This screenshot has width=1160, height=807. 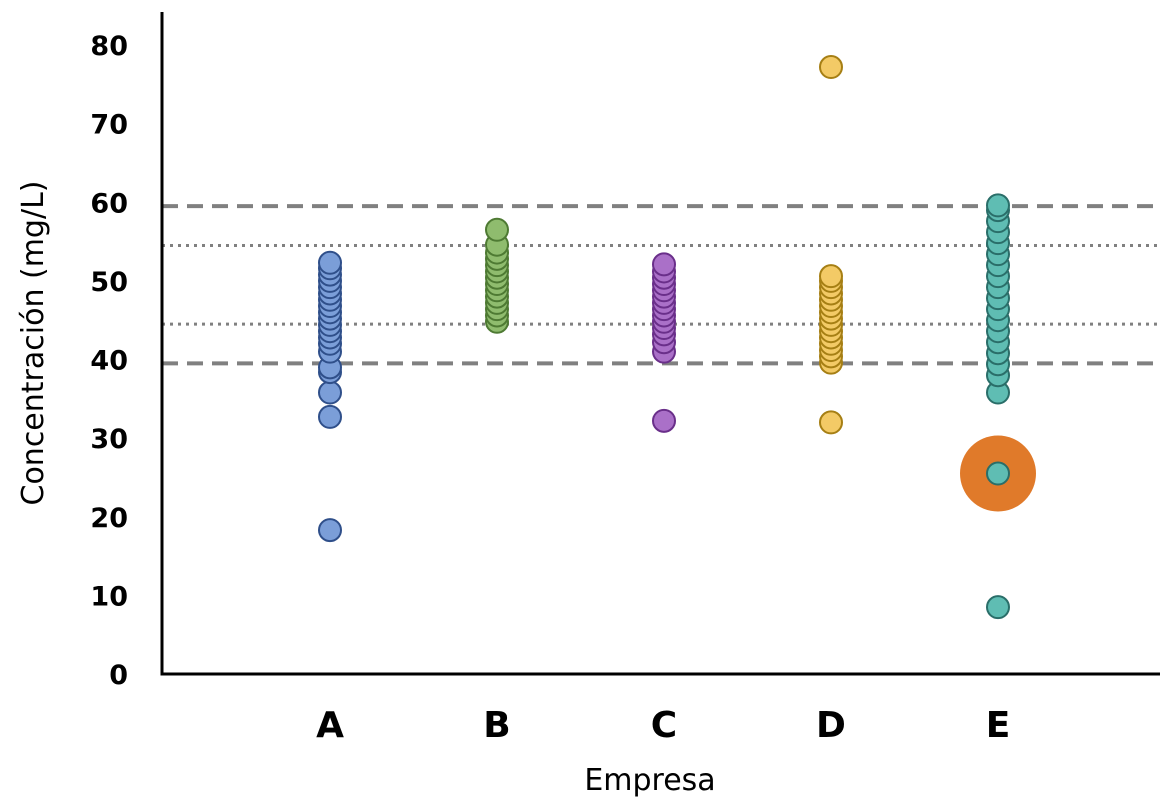 I want to click on y-axis-title: Concentración (mg/L), so click(x=33, y=343).